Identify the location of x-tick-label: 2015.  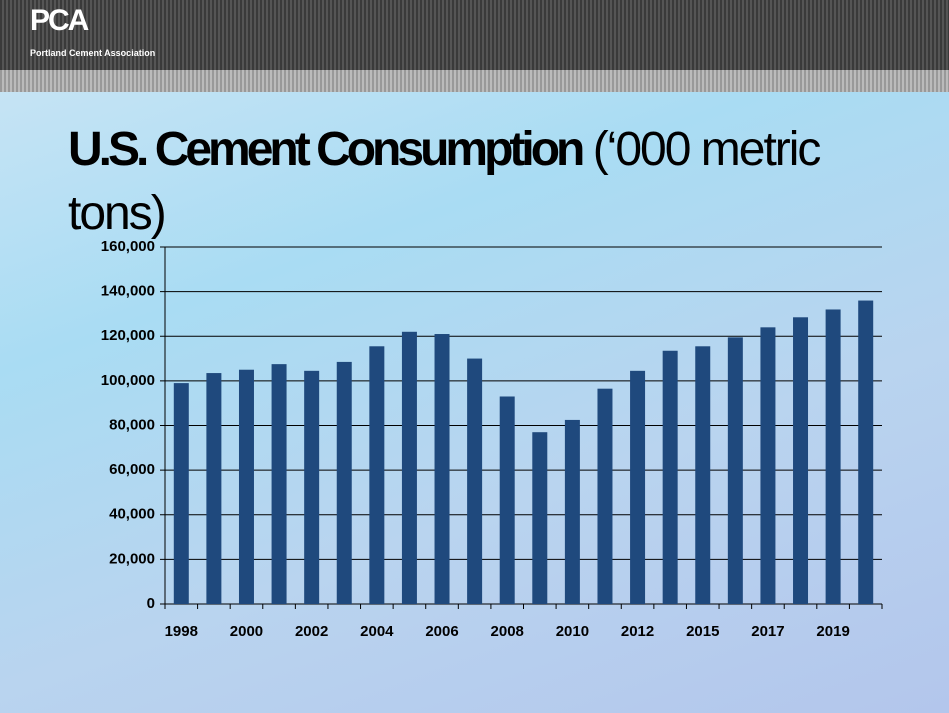
(702, 631).